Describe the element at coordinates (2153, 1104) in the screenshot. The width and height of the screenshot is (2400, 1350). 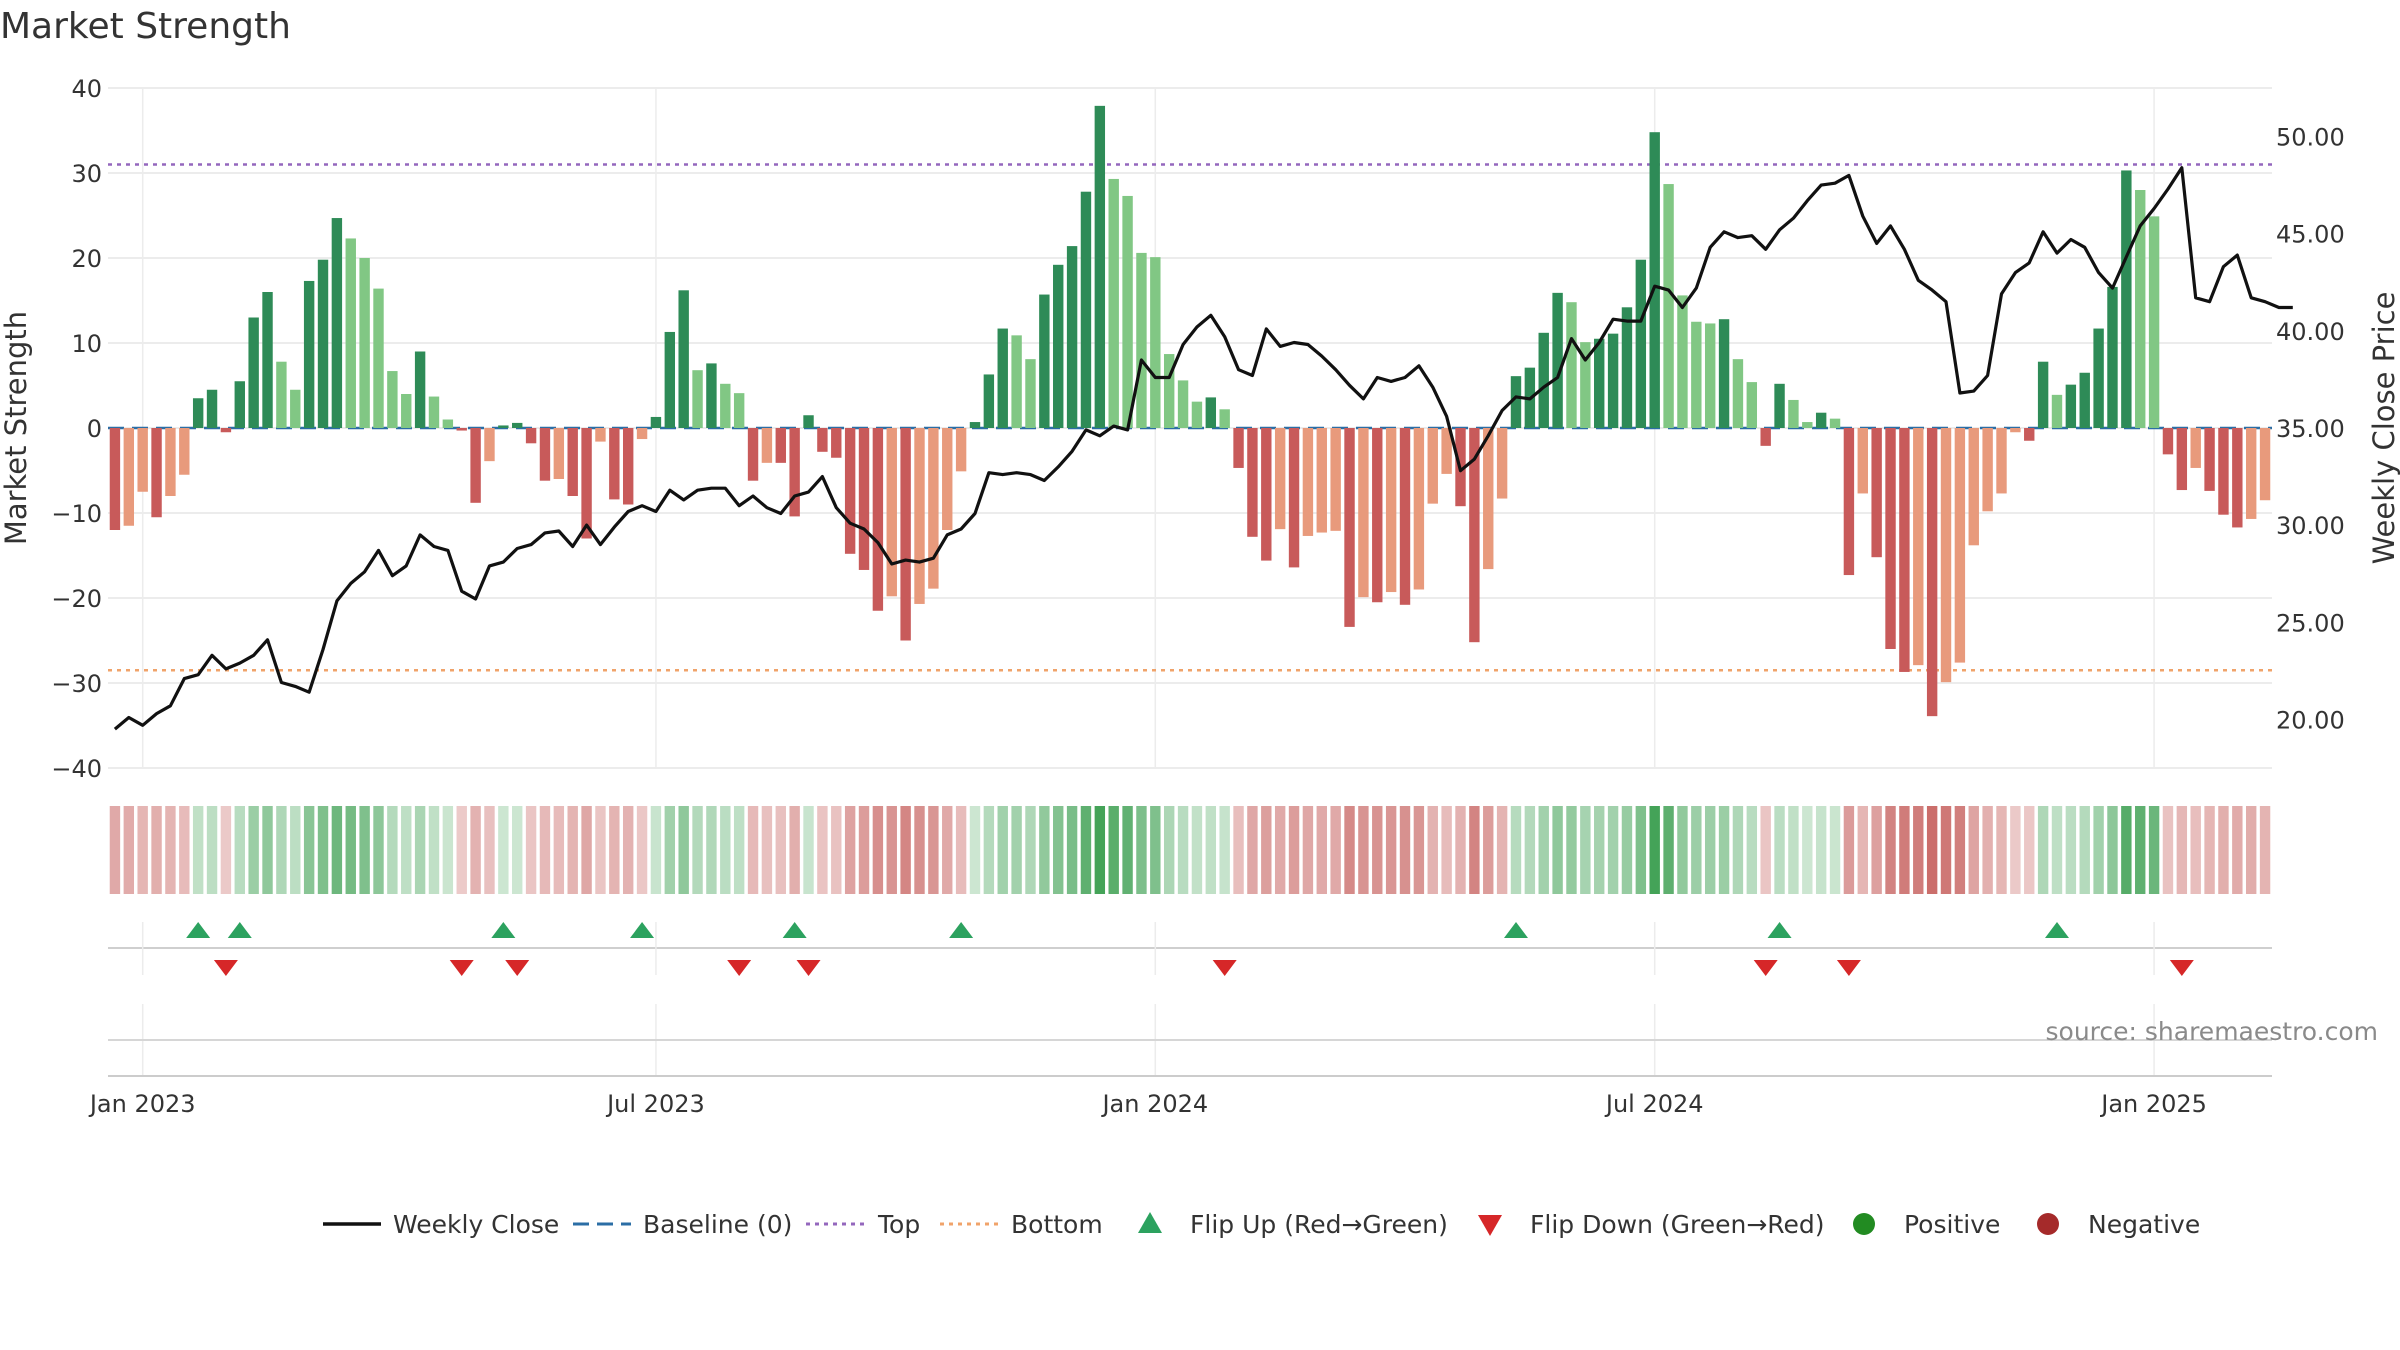
I see `x-tick-label: Jan 2025` at that location.